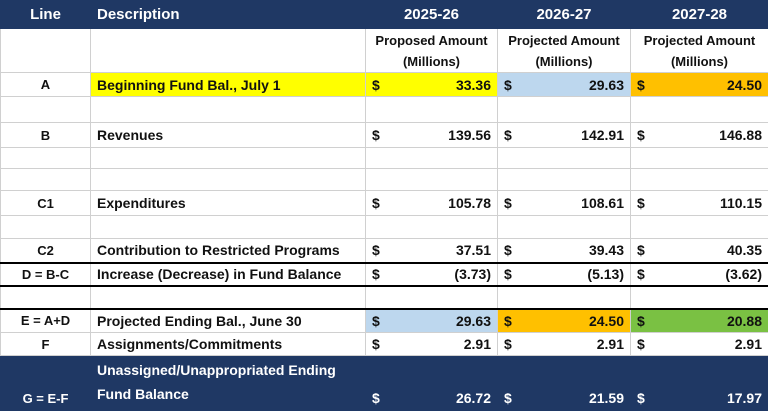  Describe the element at coordinates (564, 40) in the screenshot. I see `subheader-line: Projected Amount` at that location.